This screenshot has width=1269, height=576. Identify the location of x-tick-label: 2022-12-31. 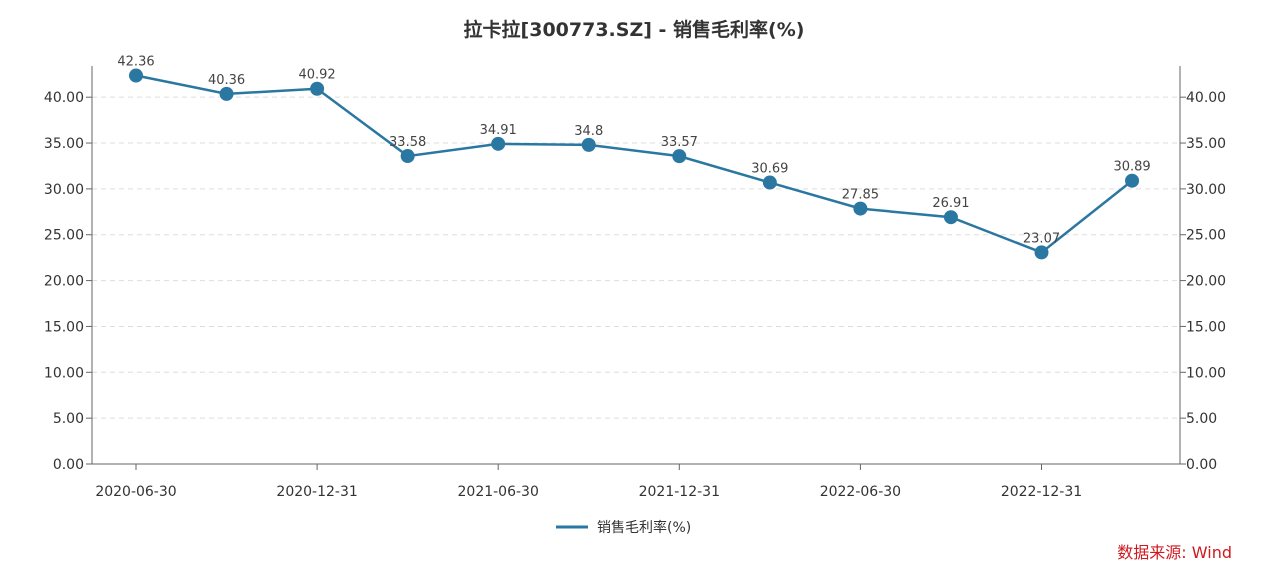
(1041, 492).